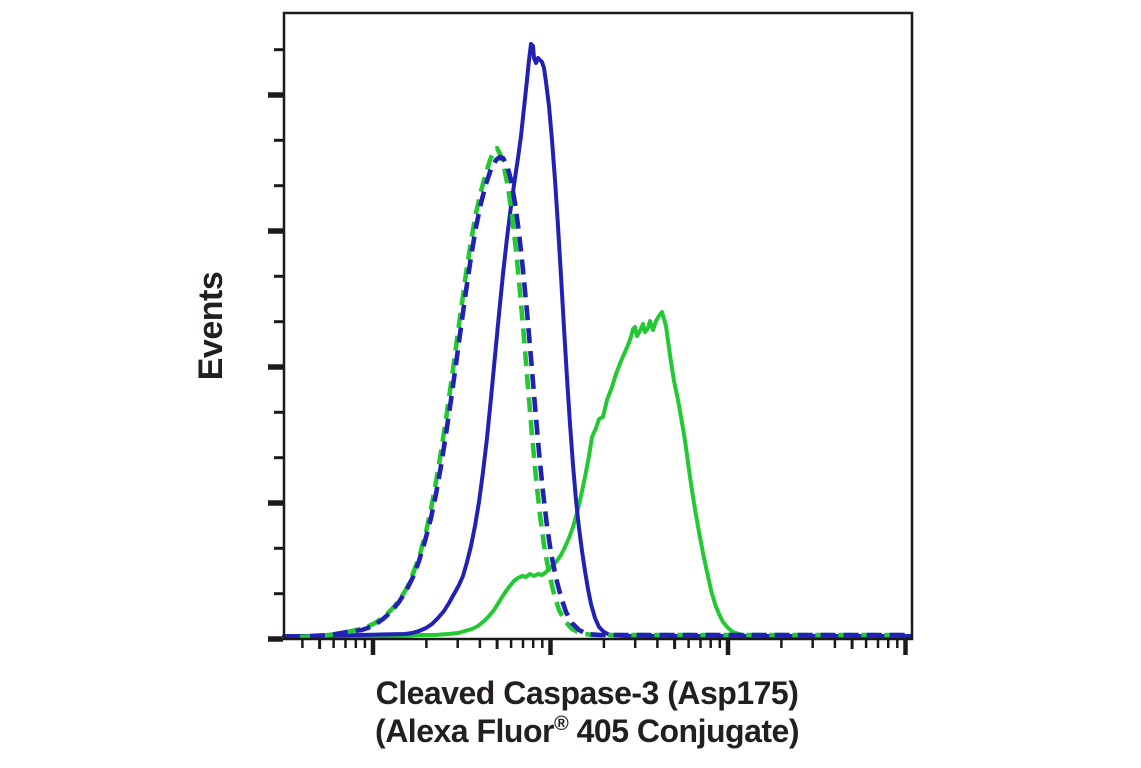  I want to click on x-axis-title-line2: (Alexa Fluor® 405 Conjugate), so click(587, 731).